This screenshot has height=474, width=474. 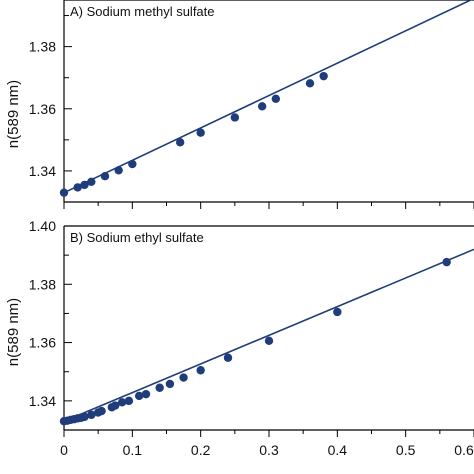 What do you see at coordinates (133, 450) in the screenshot?
I see `x-tick-label: 0.1` at bounding box center [133, 450].